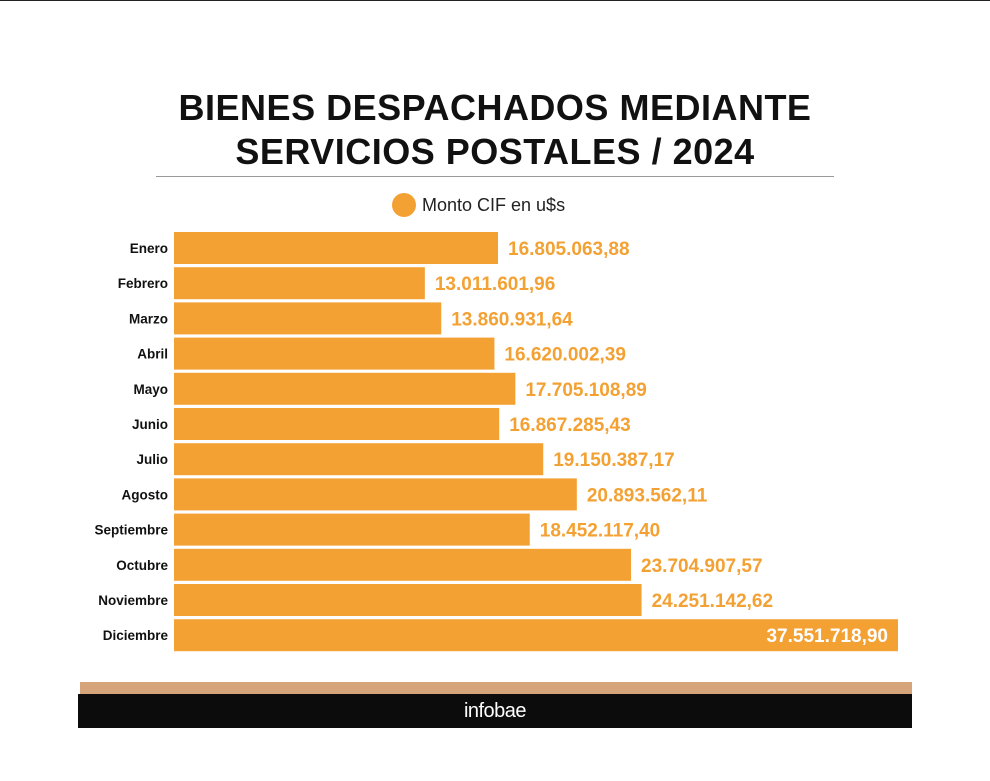  What do you see at coordinates (586, 390) in the screenshot?
I see `data-label: 17.705.108,89` at bounding box center [586, 390].